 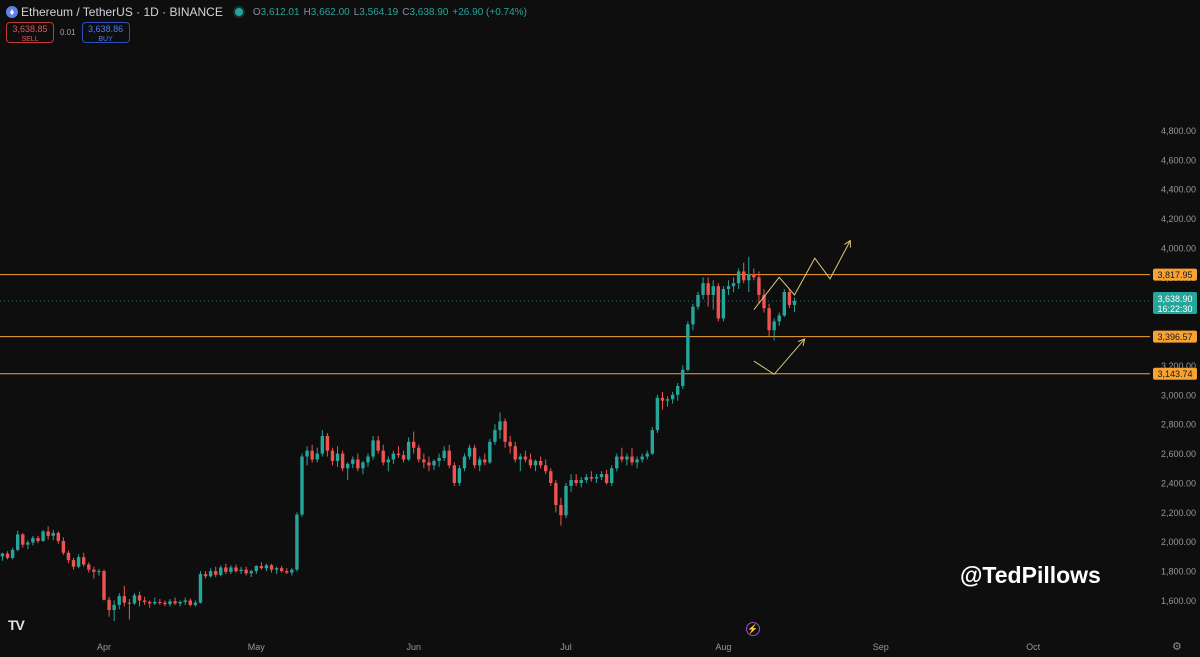 What do you see at coordinates (16, 625) in the screenshot?
I see `tradingview-logo: TV` at bounding box center [16, 625].